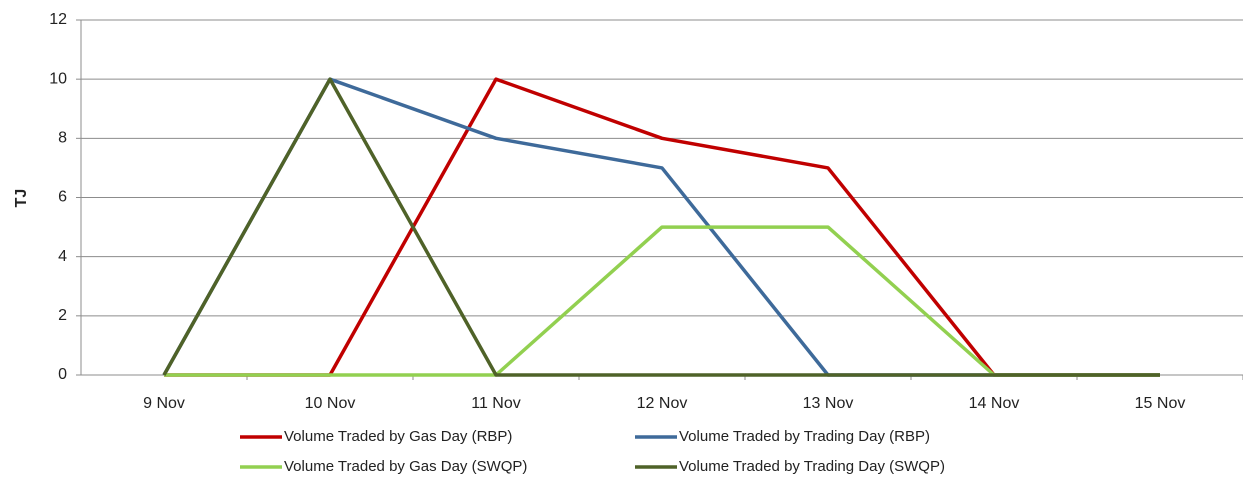 Image resolution: width=1243 pixels, height=480 pixels. I want to click on y-tick-label: 4, so click(62, 256).